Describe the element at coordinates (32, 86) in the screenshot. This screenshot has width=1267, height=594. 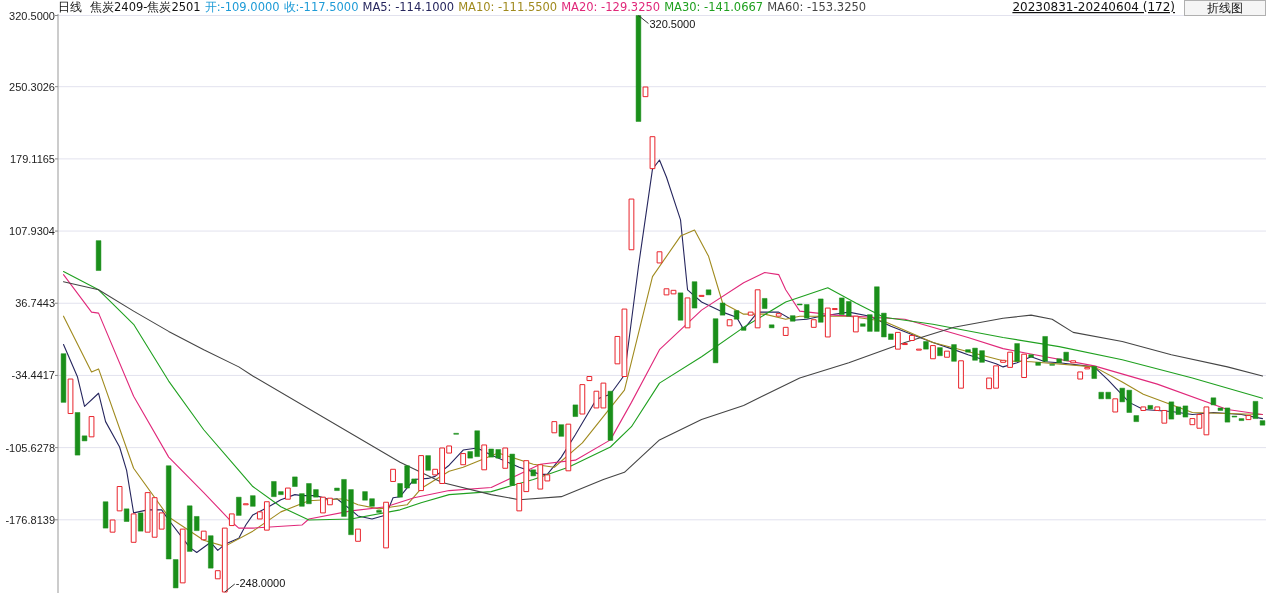
I see `y-tick-label: 250.3026` at that location.